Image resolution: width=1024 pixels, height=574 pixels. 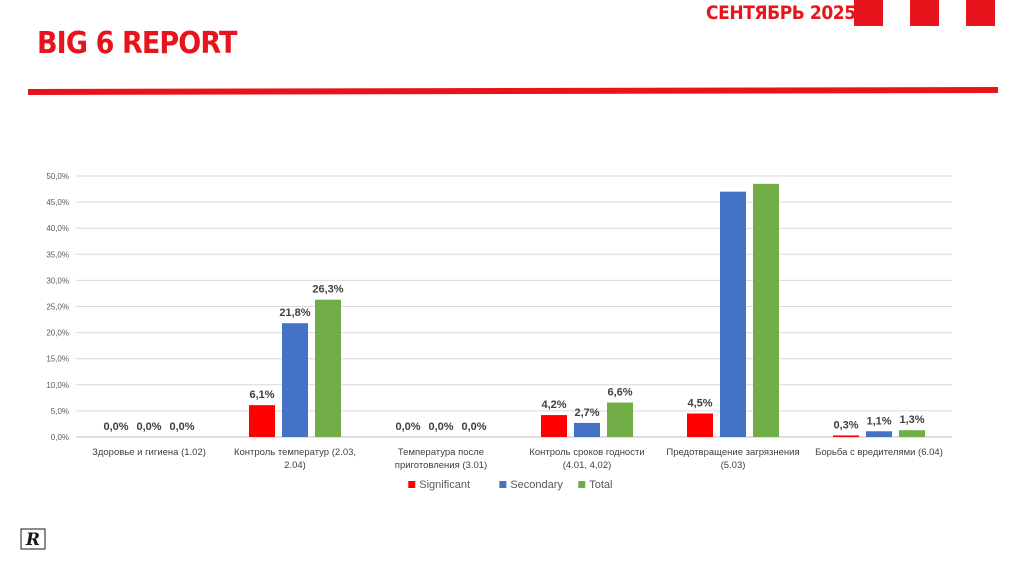 I want to click on report-date: СЕНТЯБРЬ 2025, so click(x=781, y=13).